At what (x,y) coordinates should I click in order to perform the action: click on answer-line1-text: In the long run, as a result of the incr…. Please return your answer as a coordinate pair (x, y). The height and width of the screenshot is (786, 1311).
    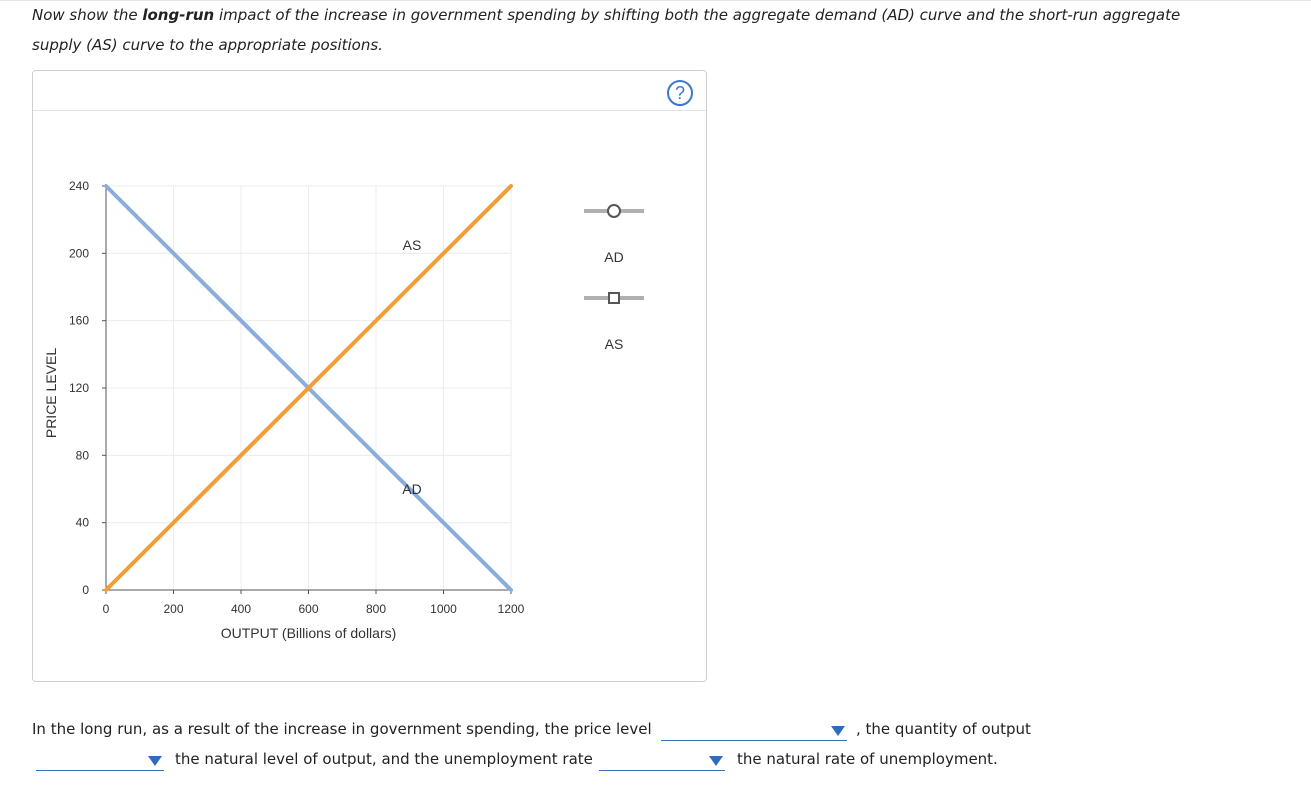
    Looking at the image, I should click on (342, 729).